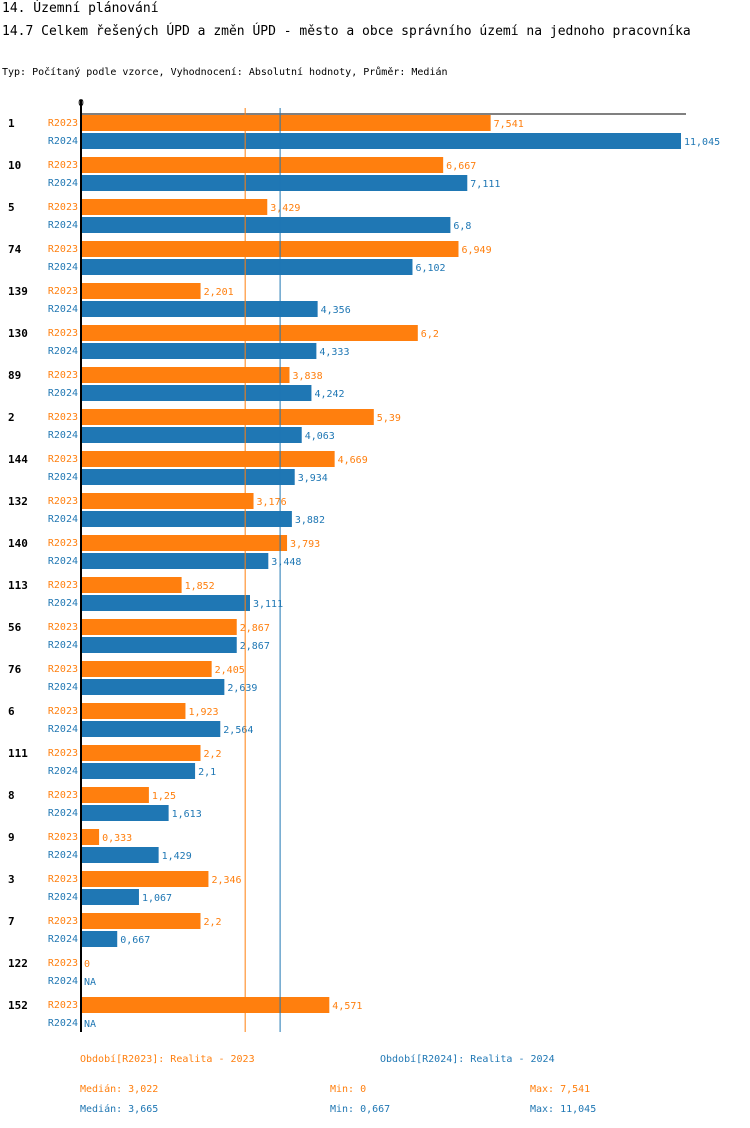 The height and width of the screenshot is (1128, 750). Describe the element at coordinates (226, 880) in the screenshot. I see `data-label: 2,346` at that location.